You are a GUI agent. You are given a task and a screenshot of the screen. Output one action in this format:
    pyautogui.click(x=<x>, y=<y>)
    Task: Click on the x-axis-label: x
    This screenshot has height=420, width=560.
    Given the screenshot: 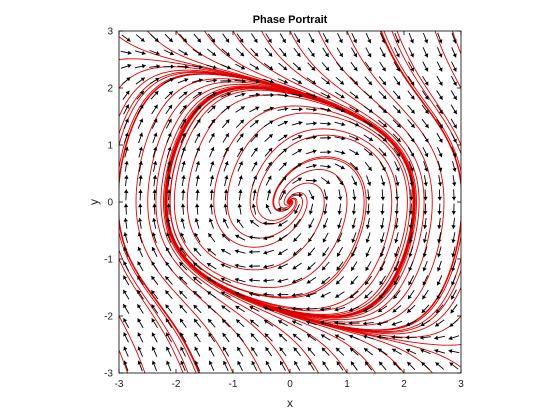 What is the action you would take?
    pyautogui.click(x=290, y=403)
    